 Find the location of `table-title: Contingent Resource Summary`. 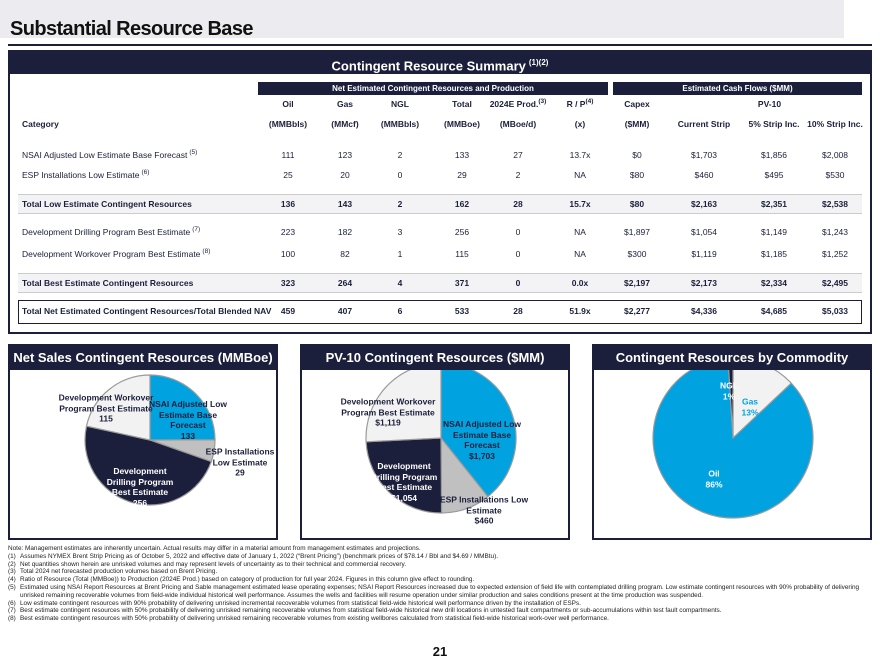

table-title: Contingent Resource Summary is located at coordinates (428, 66).